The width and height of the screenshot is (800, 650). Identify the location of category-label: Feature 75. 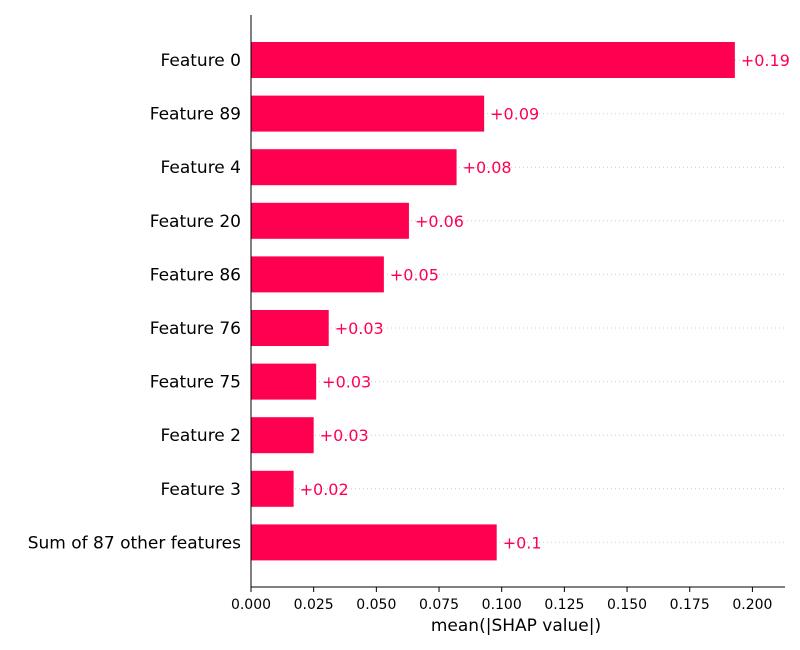
(195, 383).